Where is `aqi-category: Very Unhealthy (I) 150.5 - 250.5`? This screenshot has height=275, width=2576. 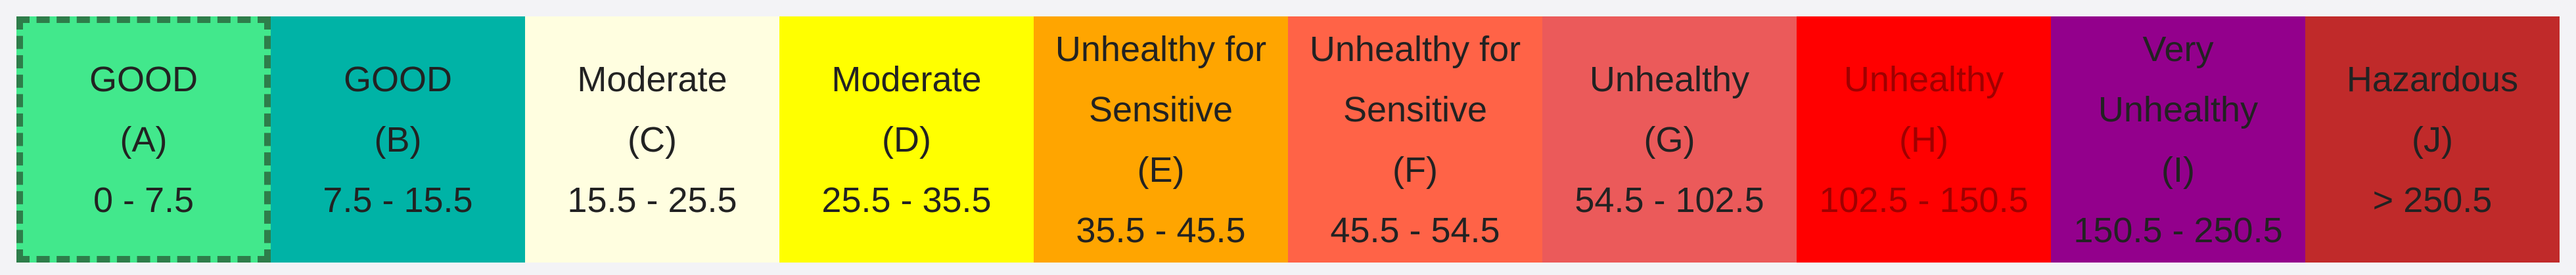
aqi-category: Very Unhealthy (I) 150.5 - 250.5 is located at coordinates (2178, 139).